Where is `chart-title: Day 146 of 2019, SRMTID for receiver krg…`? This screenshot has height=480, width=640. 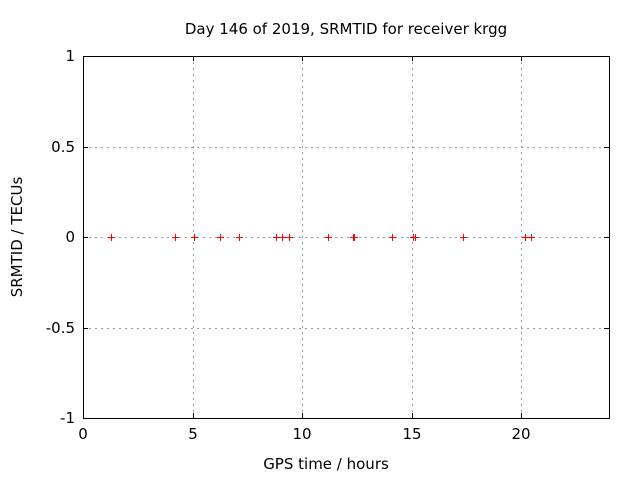
chart-title: Day 146 of 2019, SRMTID for receiver krg… is located at coordinates (346, 29).